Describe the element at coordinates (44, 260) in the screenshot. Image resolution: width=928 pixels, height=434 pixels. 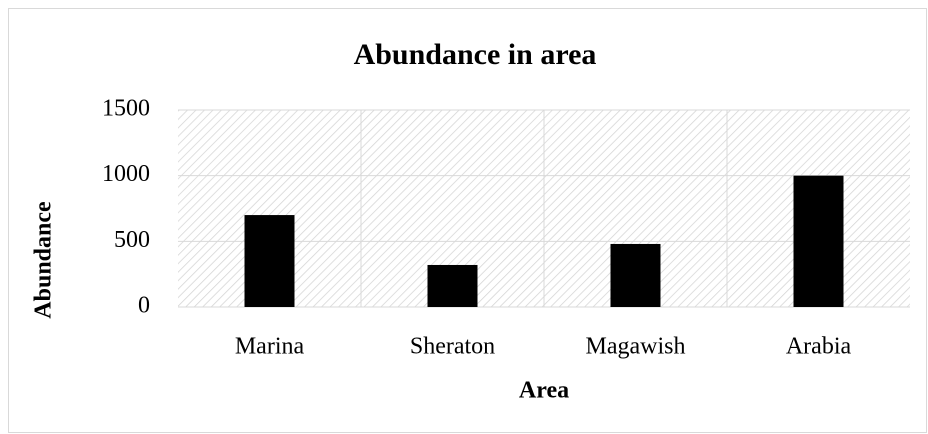
I see `y-axis-title: Abundance` at that location.